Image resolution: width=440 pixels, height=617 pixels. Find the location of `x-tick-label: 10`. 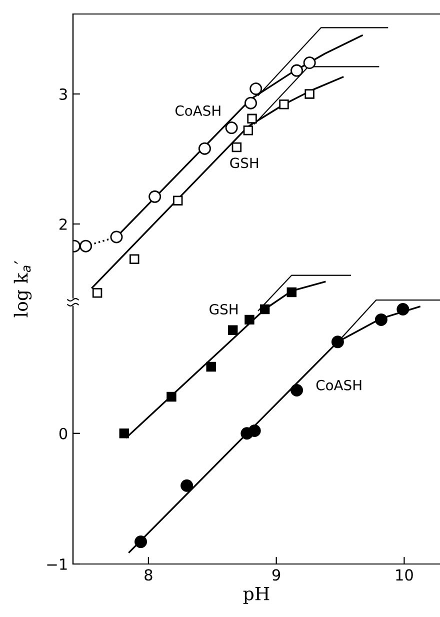

x-tick-label: 10 is located at coordinates (404, 575).